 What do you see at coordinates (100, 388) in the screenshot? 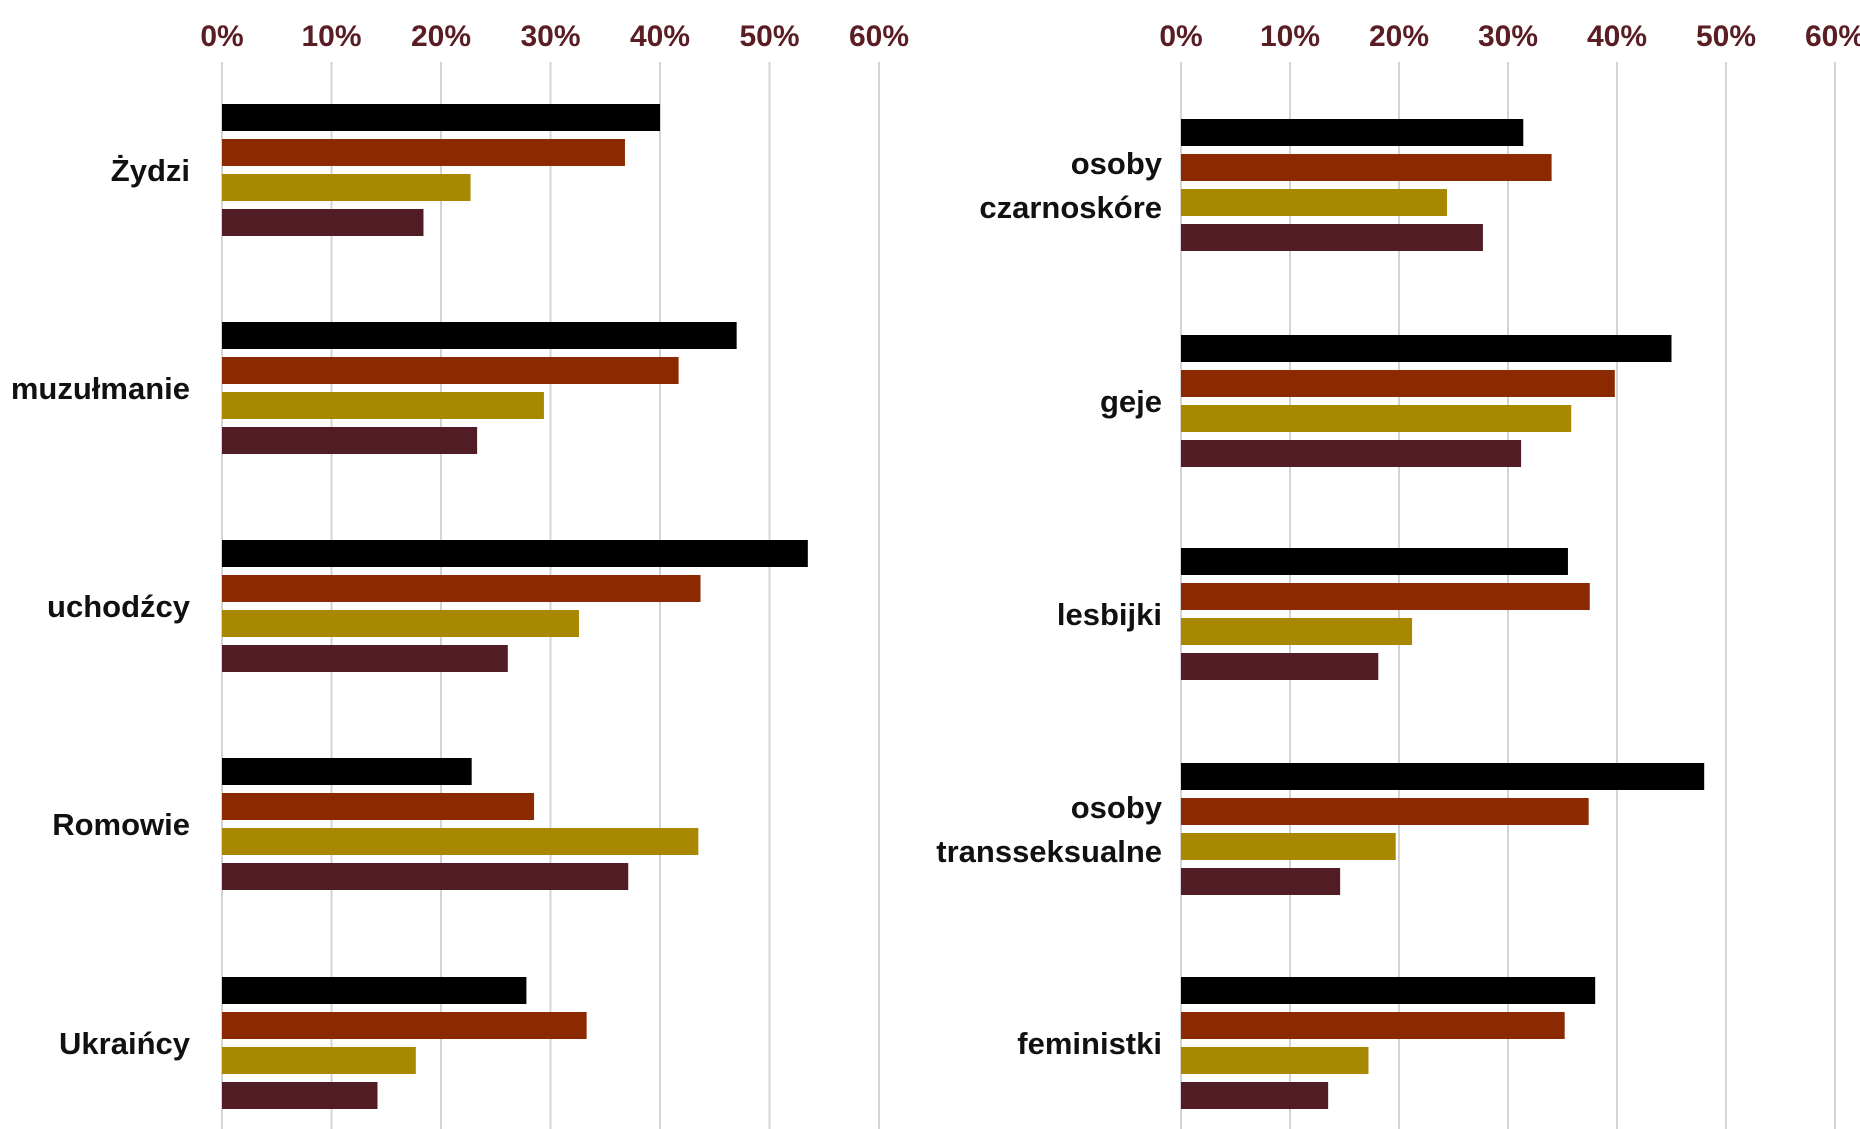
I see `category-label: muzułmanie` at bounding box center [100, 388].